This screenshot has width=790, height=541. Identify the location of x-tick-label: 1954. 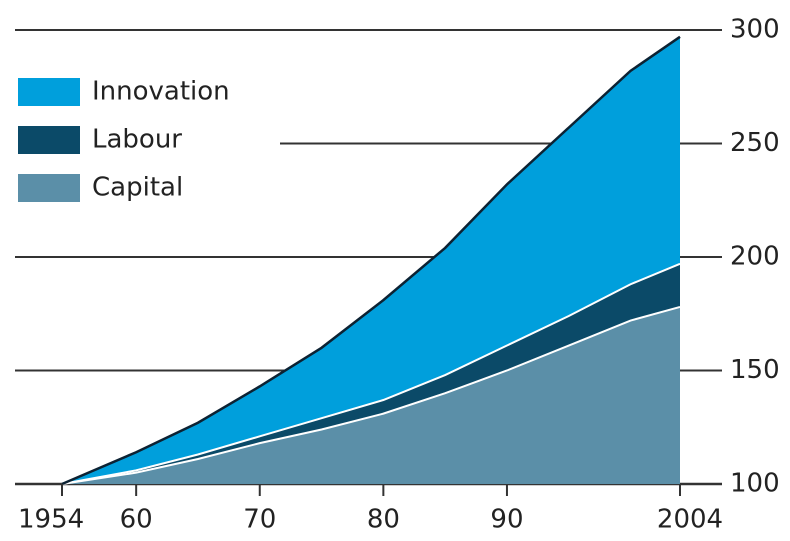
(51, 520).